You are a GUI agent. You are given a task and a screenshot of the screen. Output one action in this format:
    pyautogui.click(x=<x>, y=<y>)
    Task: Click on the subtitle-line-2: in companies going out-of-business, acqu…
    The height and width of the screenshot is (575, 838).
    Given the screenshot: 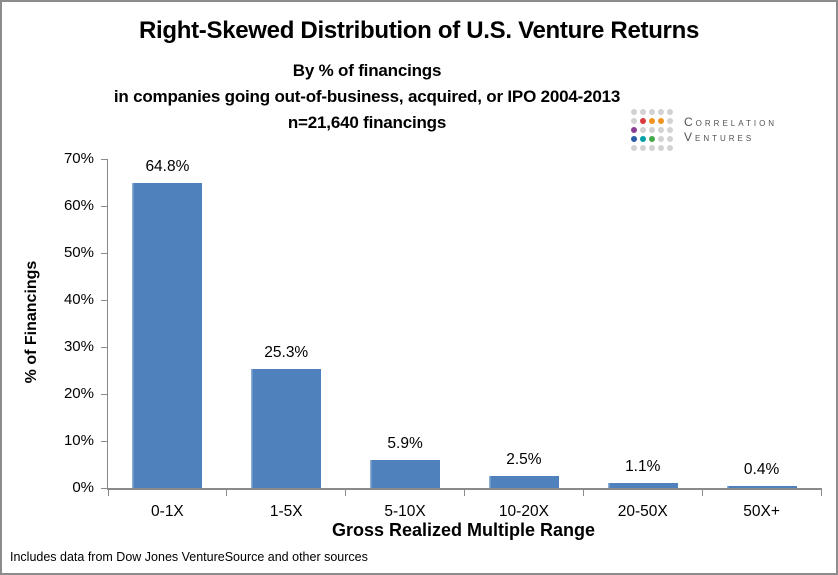 What is the action you would take?
    pyautogui.click(x=367, y=96)
    